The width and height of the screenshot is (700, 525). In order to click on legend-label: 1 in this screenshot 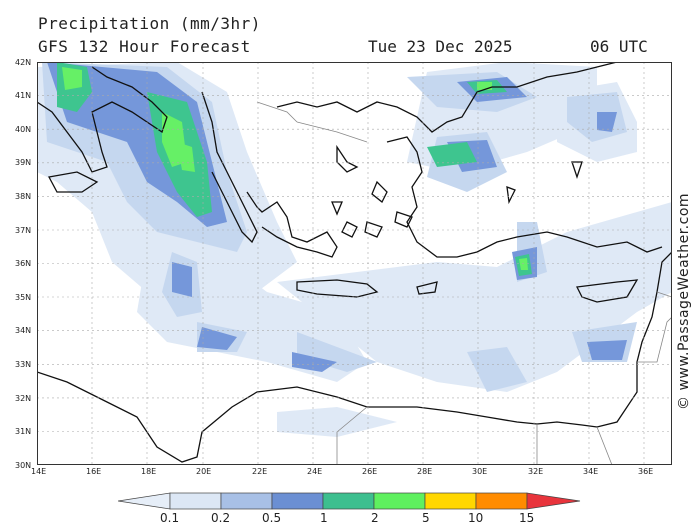, I will do `click(324, 518)`.